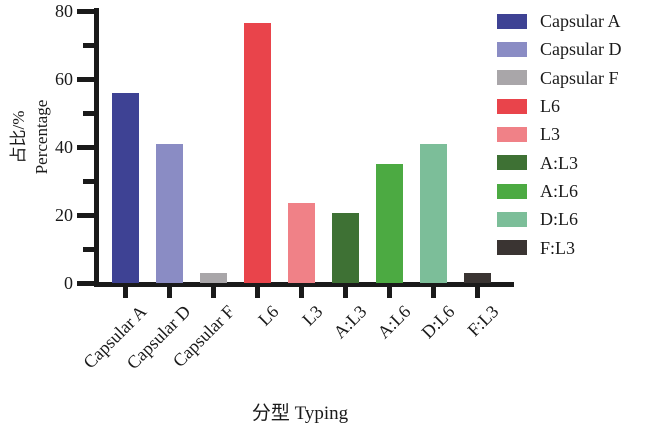 Image resolution: width=654 pixels, height=433 pixels. Describe the element at coordinates (559, 191) in the screenshot. I see `legend-label: A:L6` at that location.